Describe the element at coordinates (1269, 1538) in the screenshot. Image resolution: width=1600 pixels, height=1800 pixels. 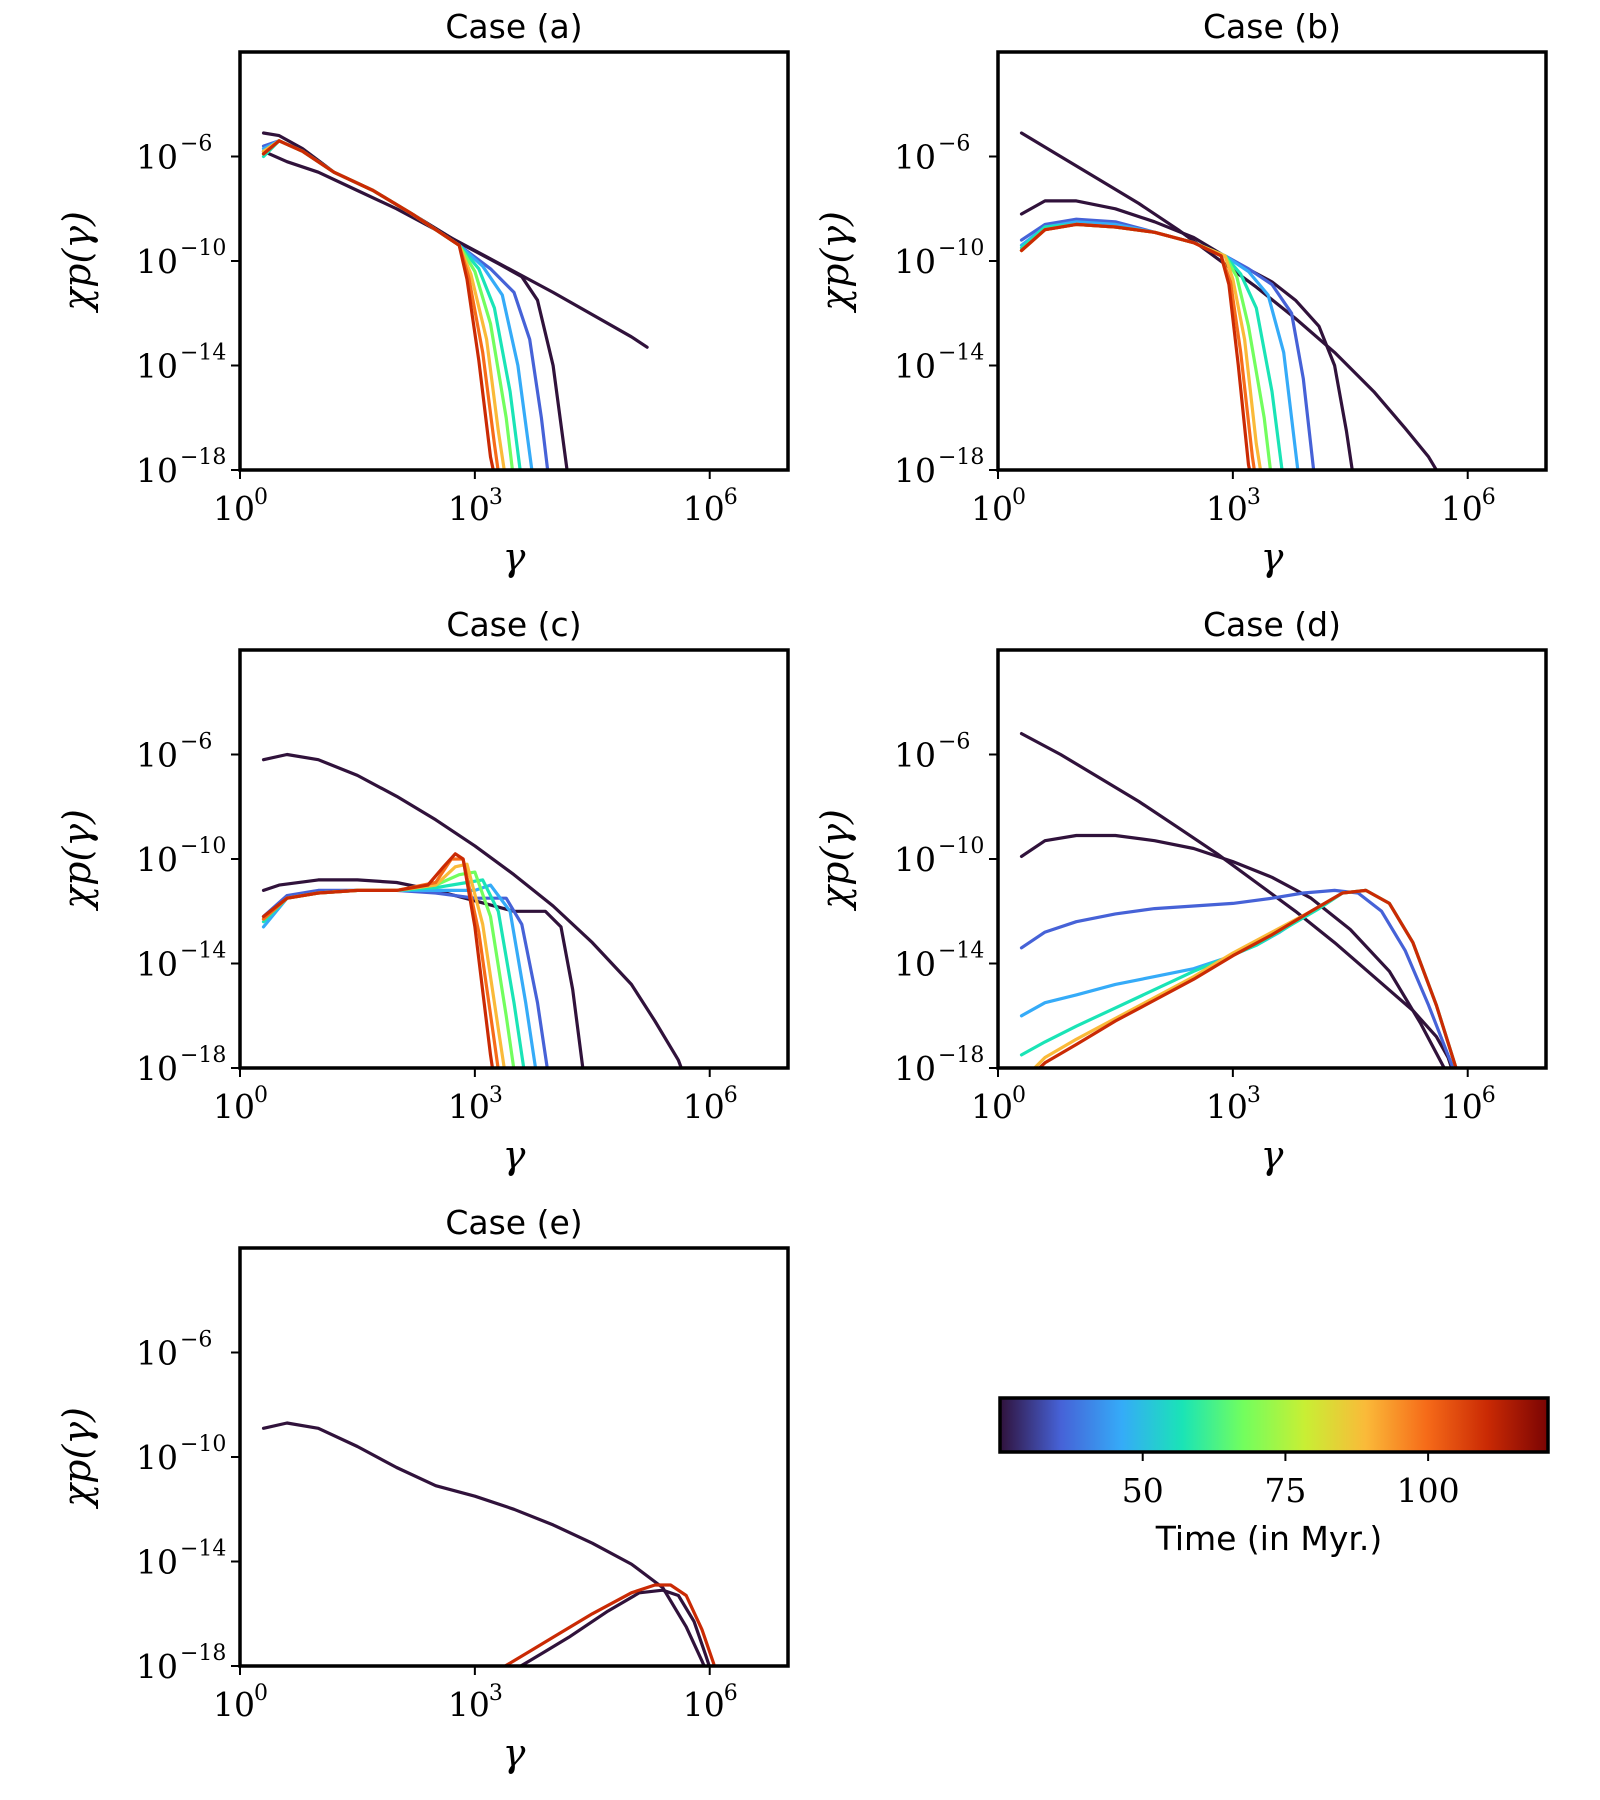
I see `colorbar-label: Time (in Myr.)` at that location.